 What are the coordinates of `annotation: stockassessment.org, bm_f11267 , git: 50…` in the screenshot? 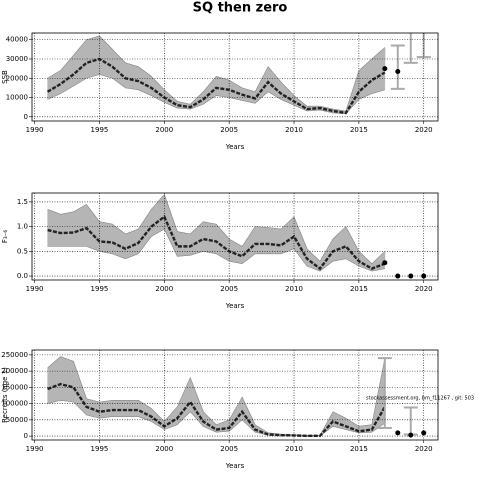 It's located at (420, 399).